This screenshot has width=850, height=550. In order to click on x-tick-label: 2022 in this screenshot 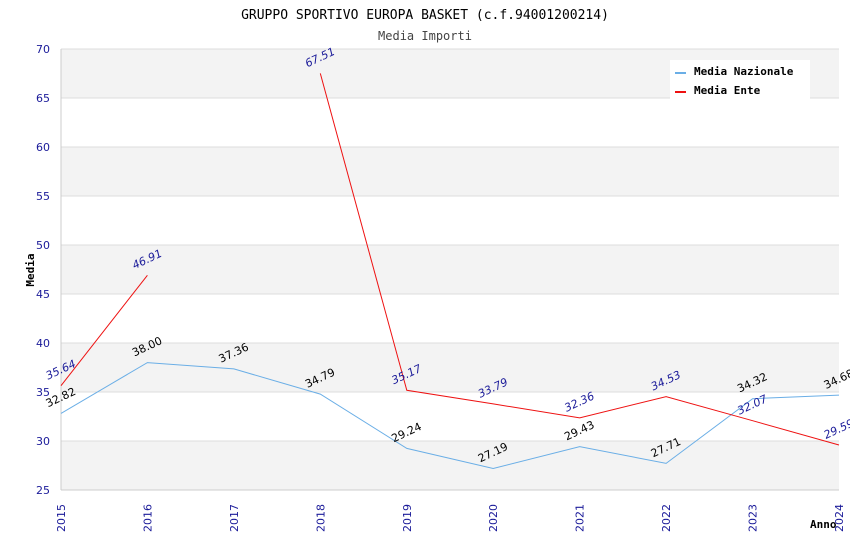, I will do `click(666, 518)`.